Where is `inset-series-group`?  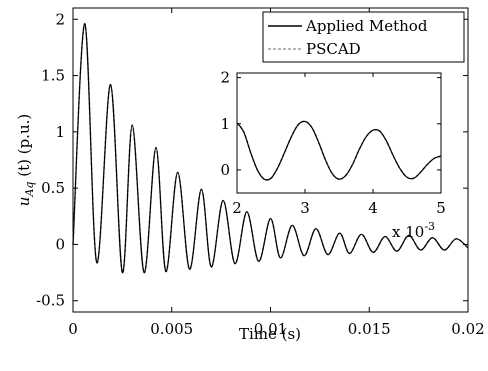
inset-series-group is located at coordinates (339, 150).